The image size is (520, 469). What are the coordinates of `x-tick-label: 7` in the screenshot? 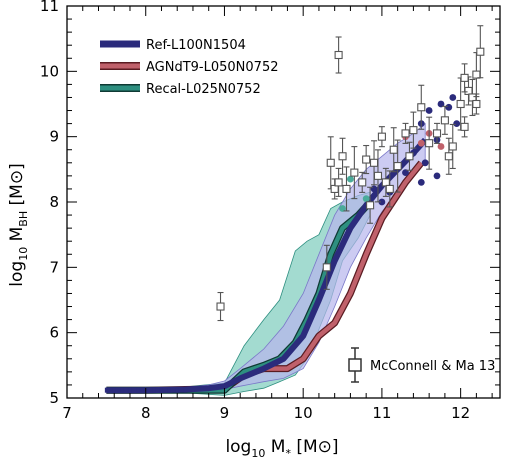 It's located at (67, 413).